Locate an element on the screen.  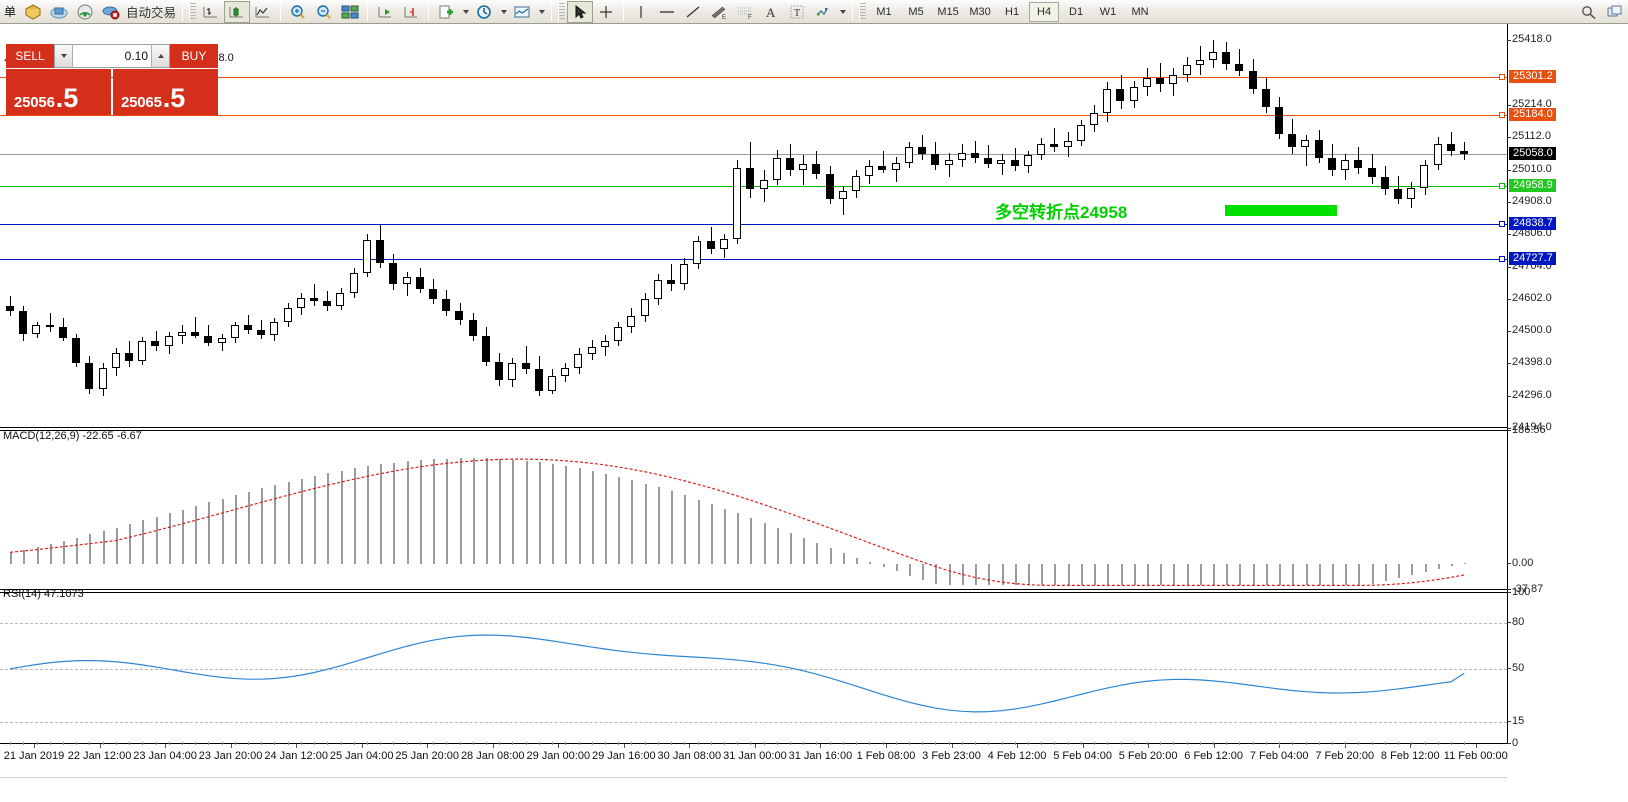
rsi-tick-label: 15 is located at coordinates (1518, 721).